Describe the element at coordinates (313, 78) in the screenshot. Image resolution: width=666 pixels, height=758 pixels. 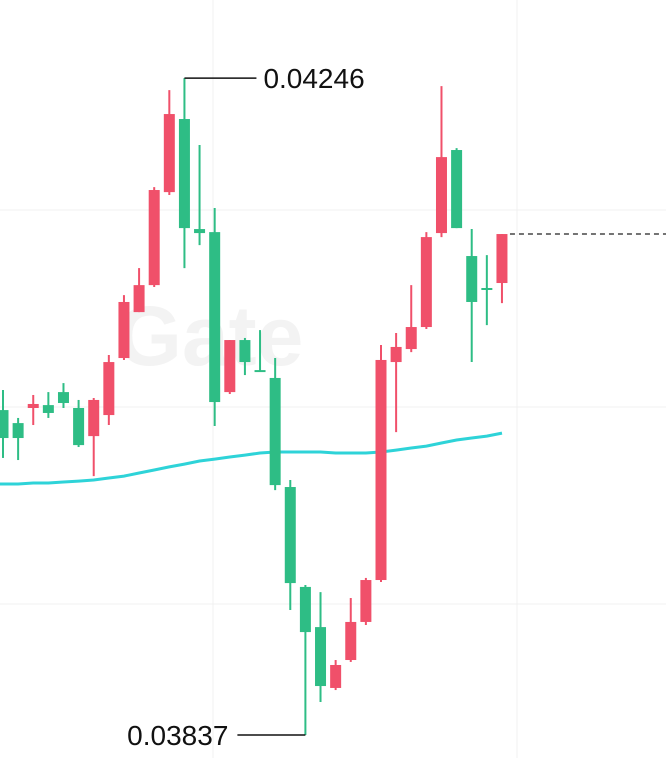
I see `annotation-label: 0.04246` at that location.